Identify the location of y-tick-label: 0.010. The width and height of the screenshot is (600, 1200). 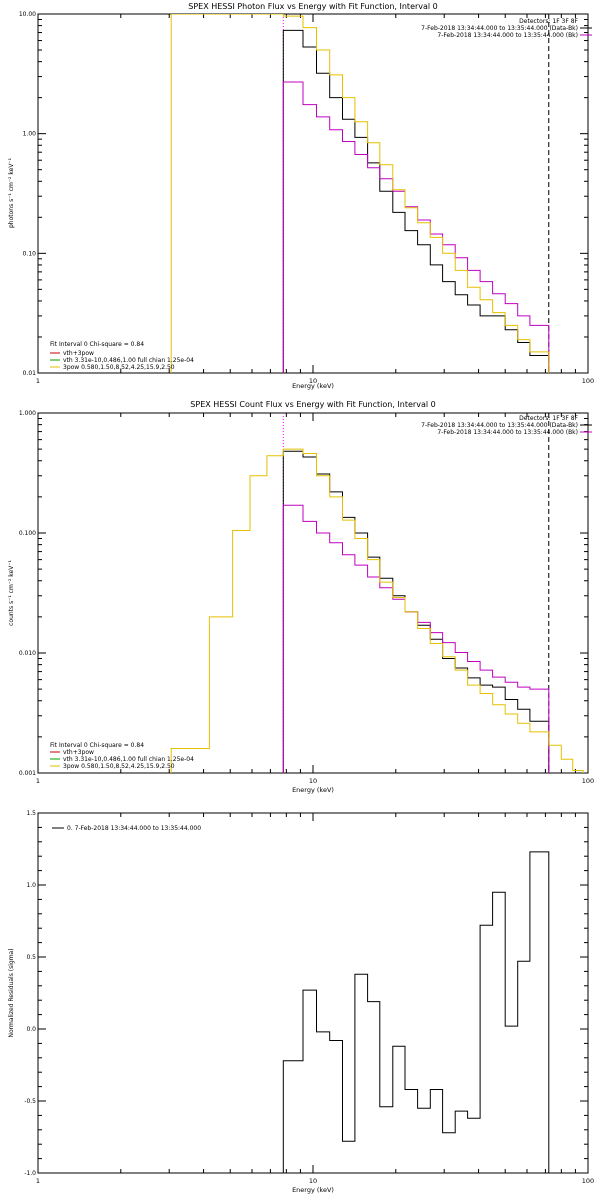
(27, 653).